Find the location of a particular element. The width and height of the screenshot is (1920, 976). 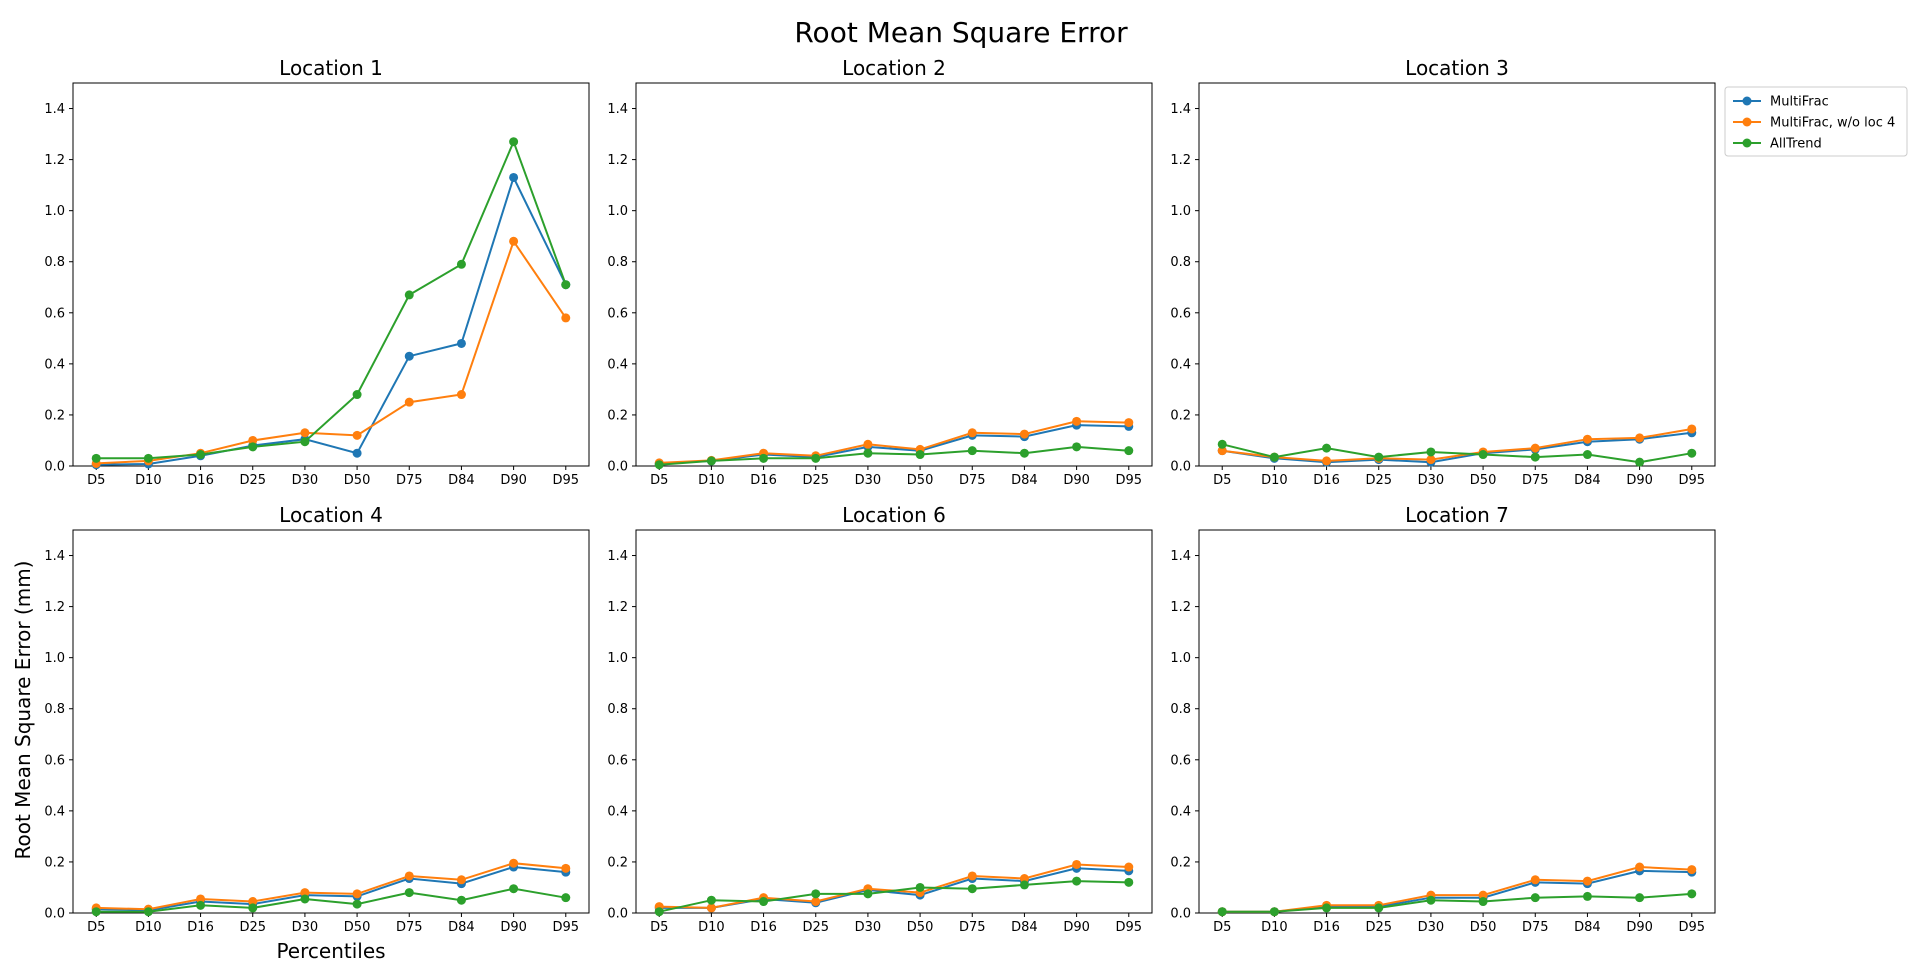

panel-2-xtick-label: D50 is located at coordinates (920, 480).